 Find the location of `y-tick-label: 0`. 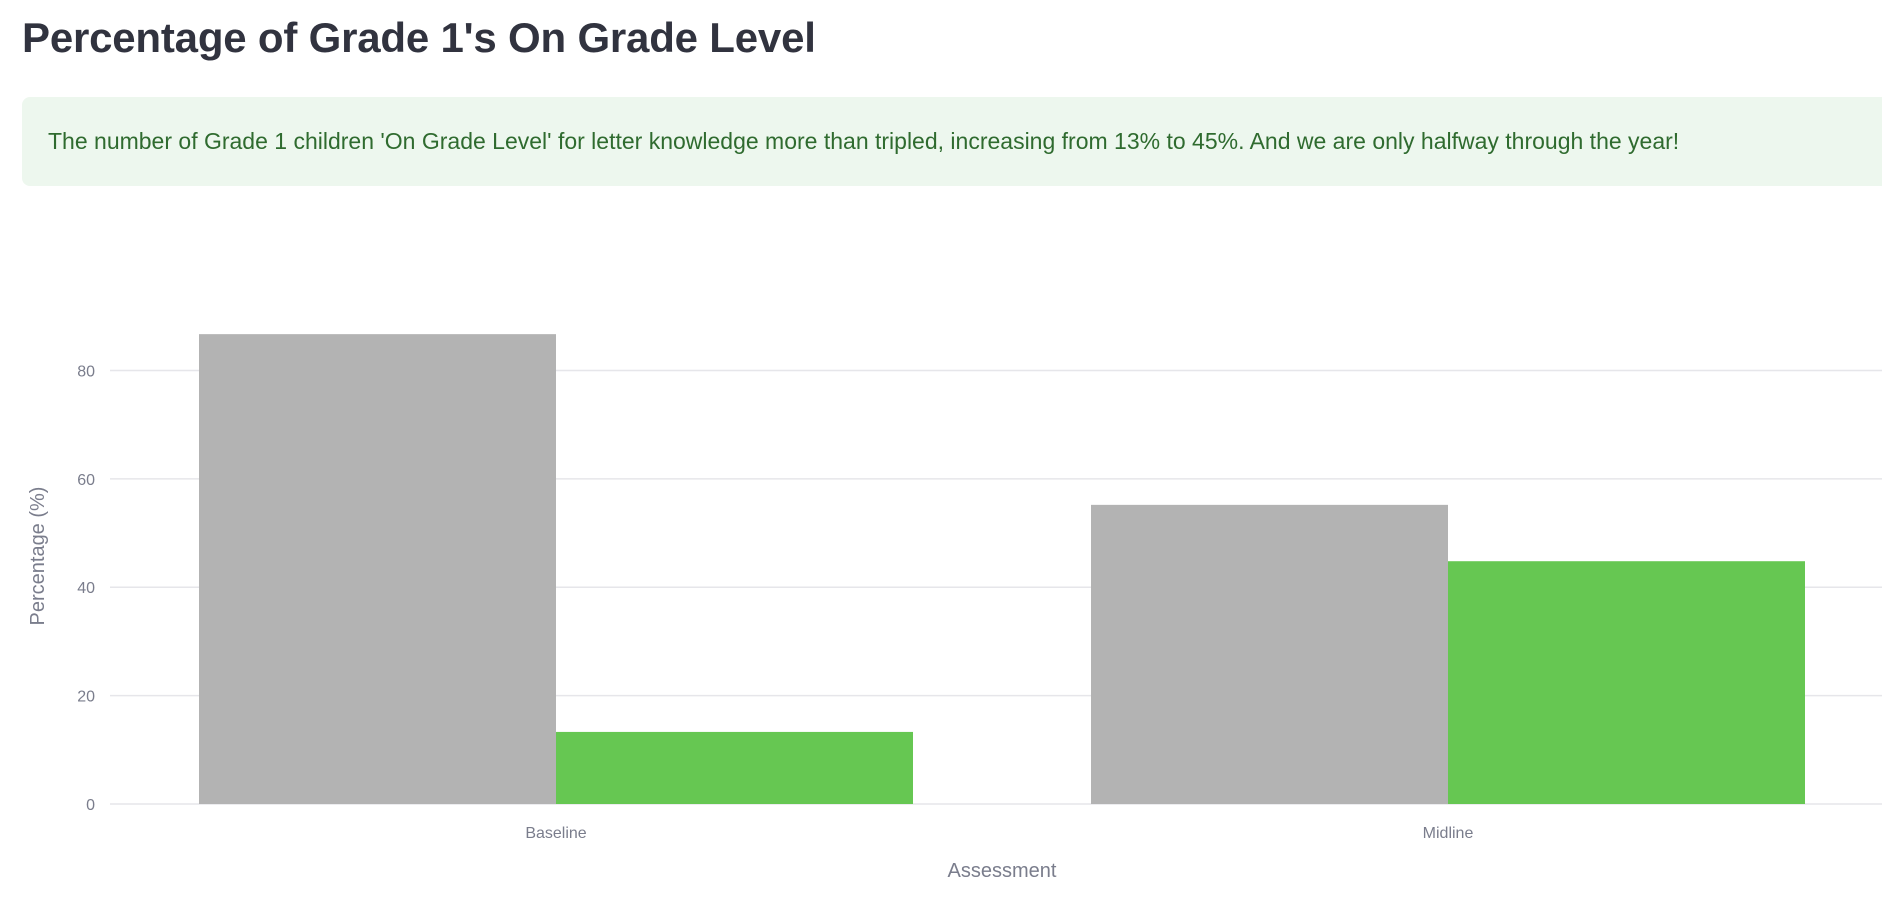

y-tick-label: 0 is located at coordinates (90, 805).